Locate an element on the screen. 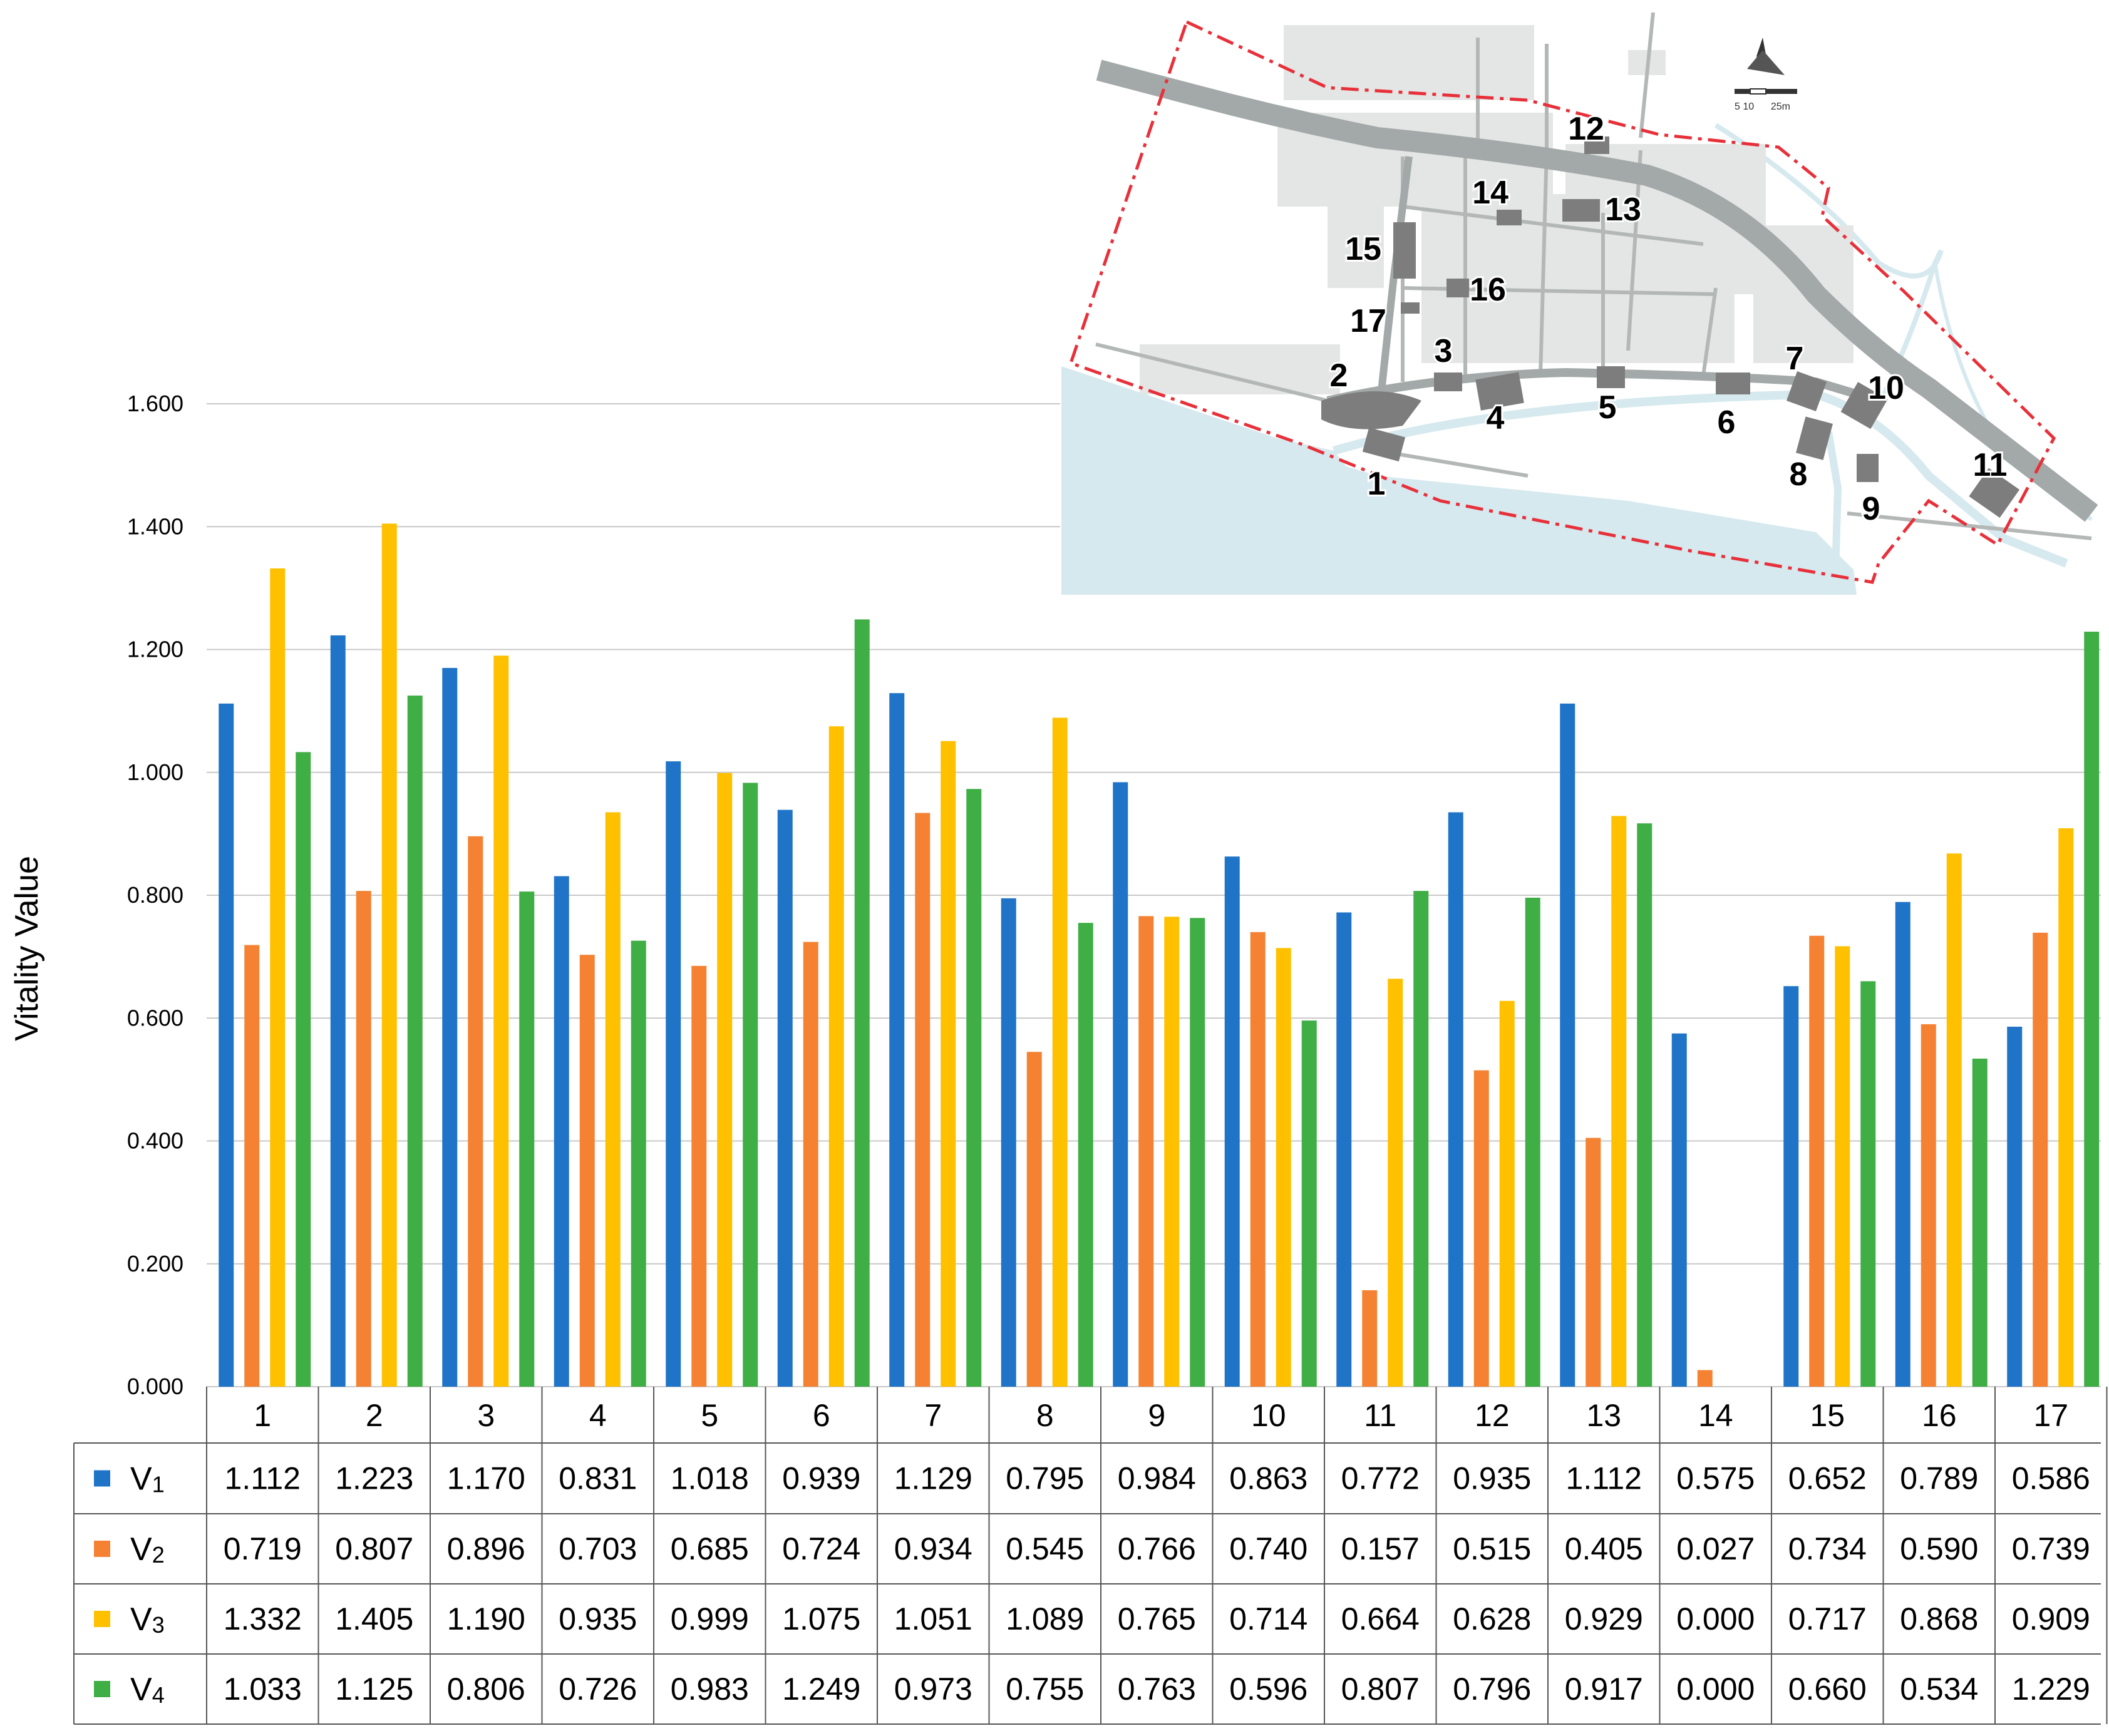  category-label: 10 is located at coordinates (1268, 1415).